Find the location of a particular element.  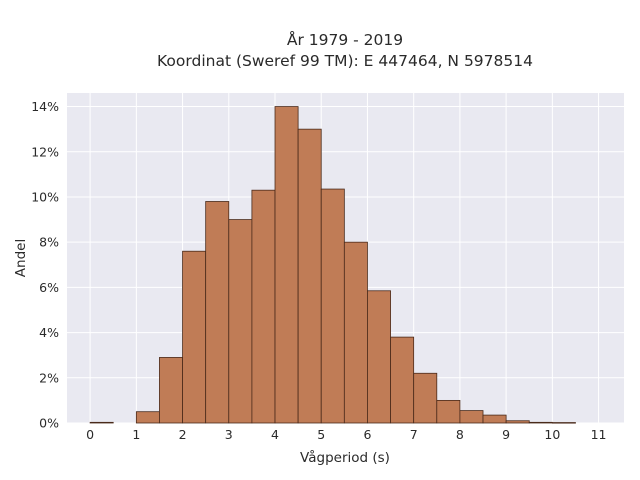

x-tick-label: 10 is located at coordinates (552, 434).